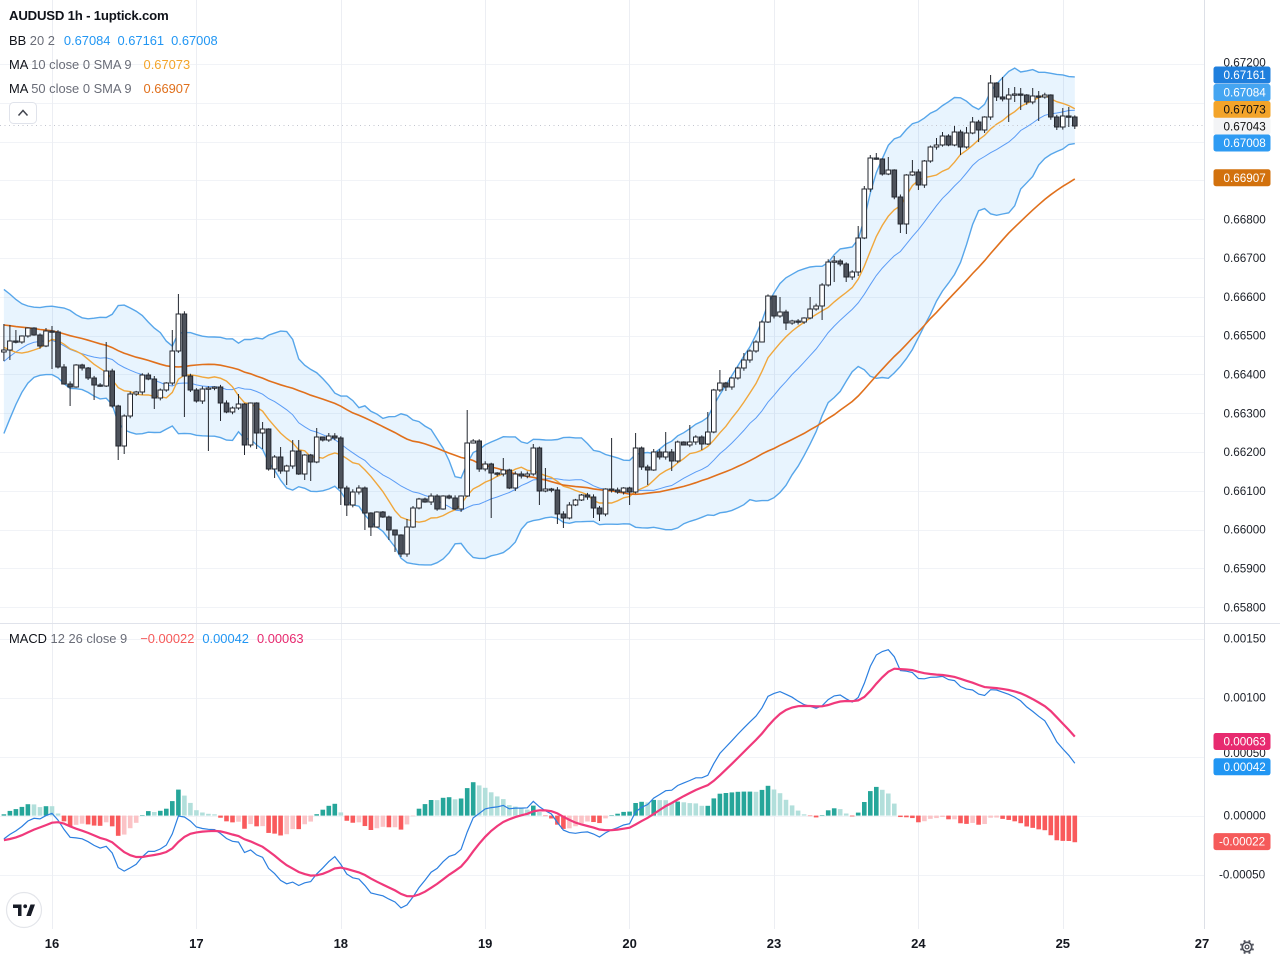 The width and height of the screenshot is (1280, 965). Describe the element at coordinates (1245, 607) in the screenshot. I see `svg-text: 0.65800` at that location.